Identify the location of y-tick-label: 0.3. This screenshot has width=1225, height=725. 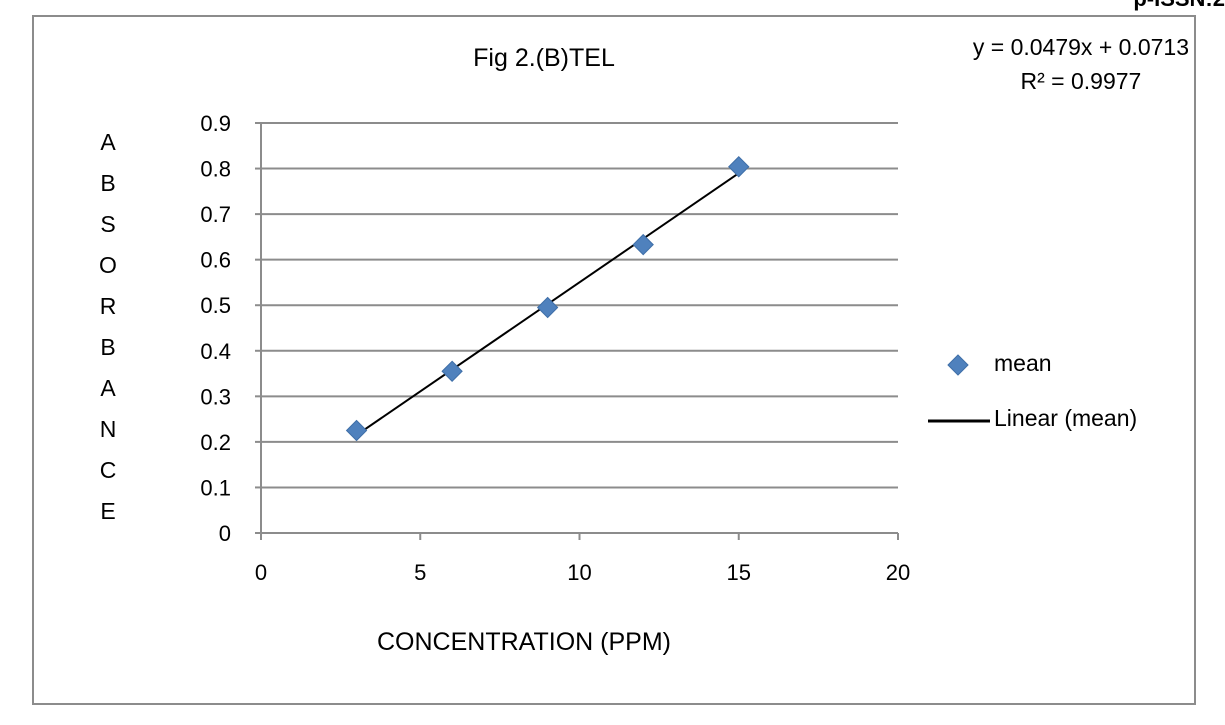
(215, 396).